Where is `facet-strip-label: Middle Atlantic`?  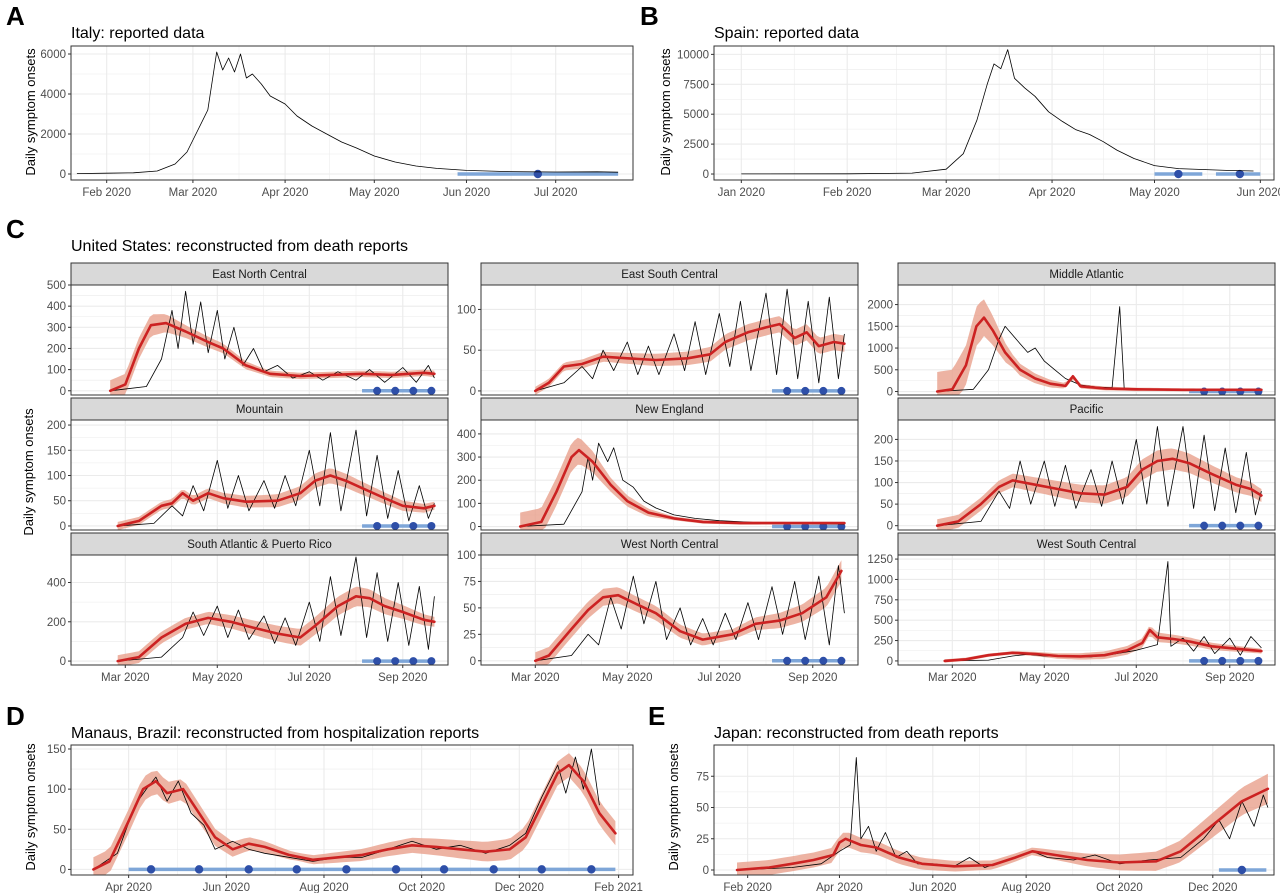
facet-strip-label: Middle Atlantic is located at coordinates (1086, 275).